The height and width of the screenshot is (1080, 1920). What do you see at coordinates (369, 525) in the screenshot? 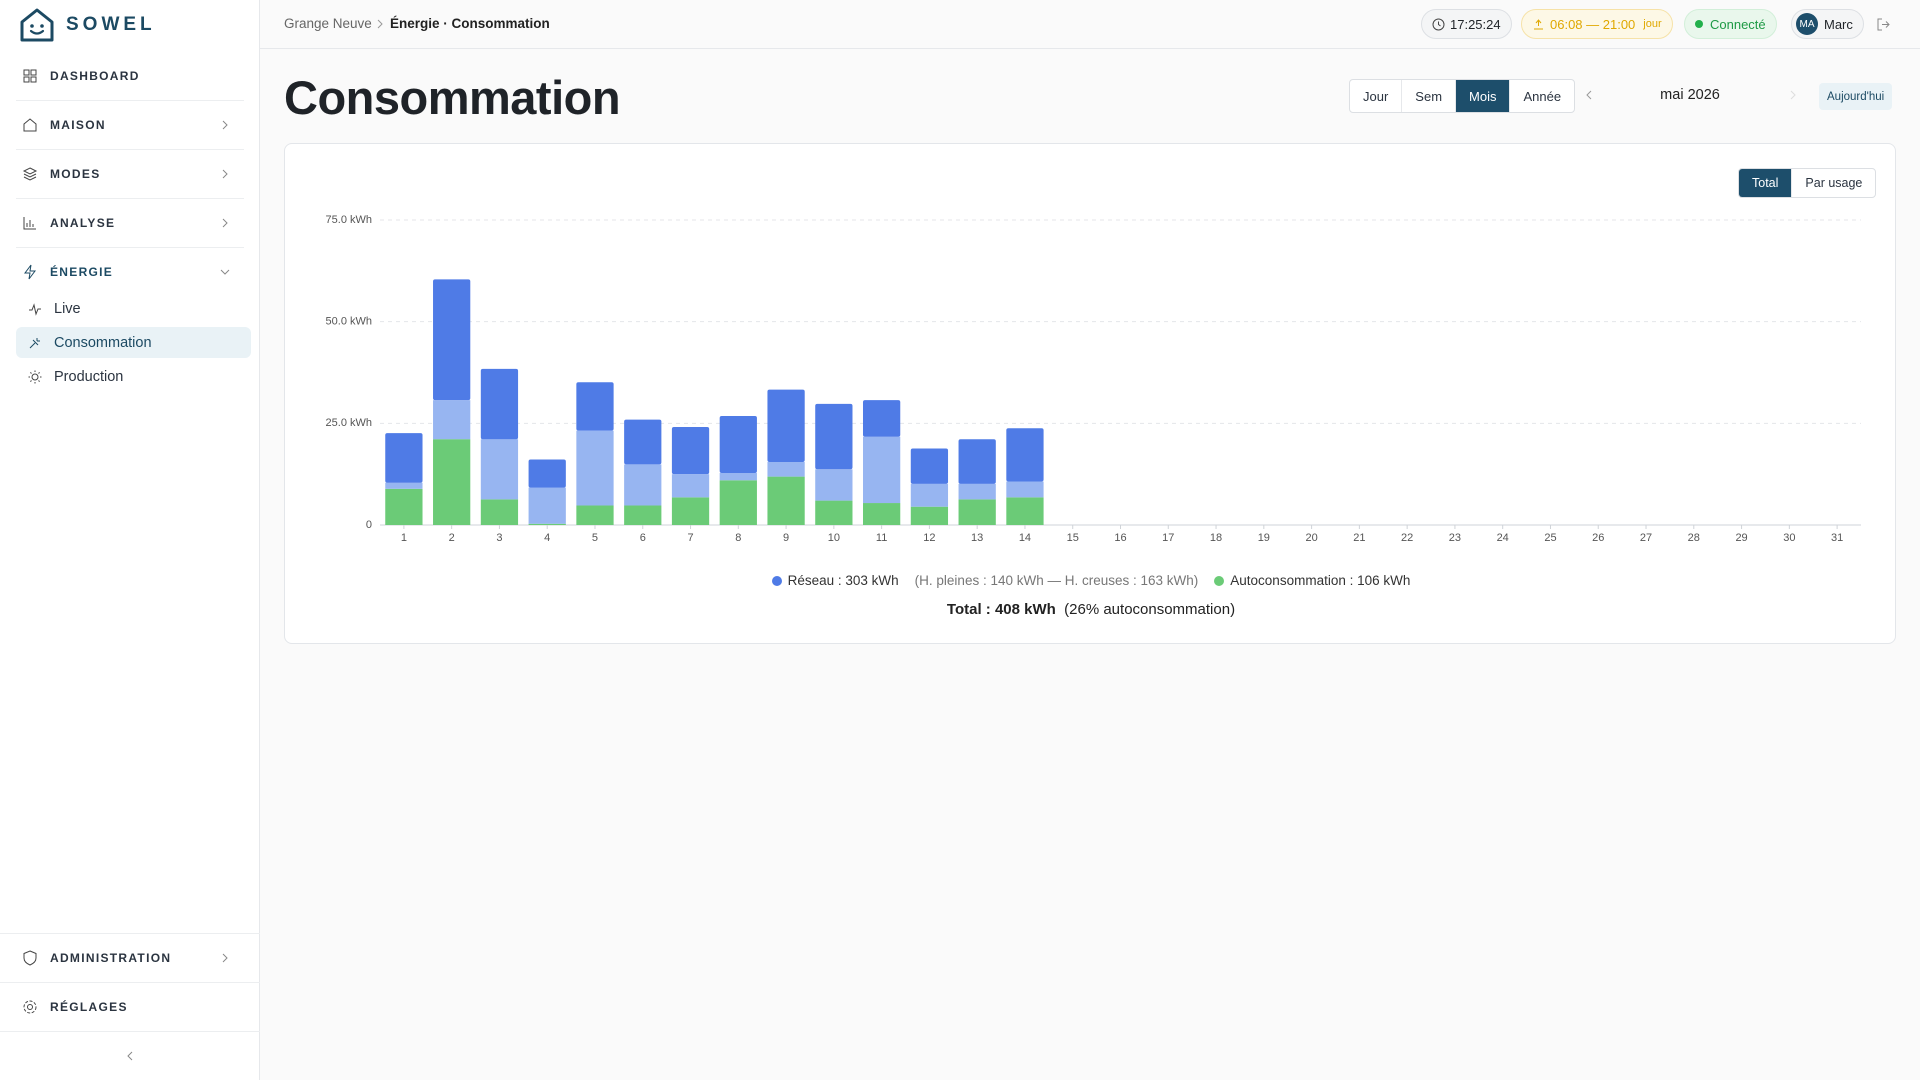
I see `y-tick-label: 0` at bounding box center [369, 525].